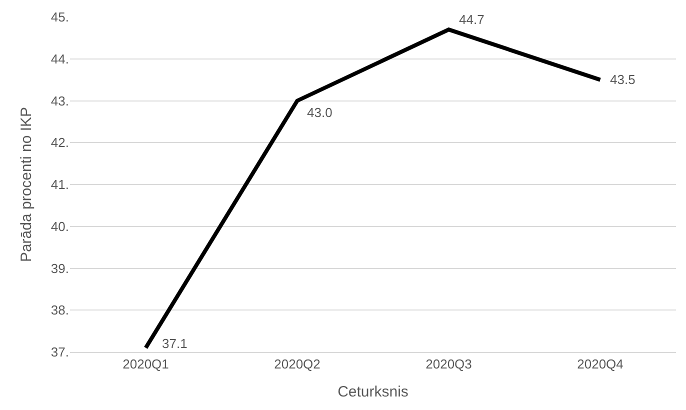 Image resolution: width=686 pixels, height=410 pixels. What do you see at coordinates (59, 268) in the screenshot?
I see `y-tick-label: 39.` at bounding box center [59, 268].